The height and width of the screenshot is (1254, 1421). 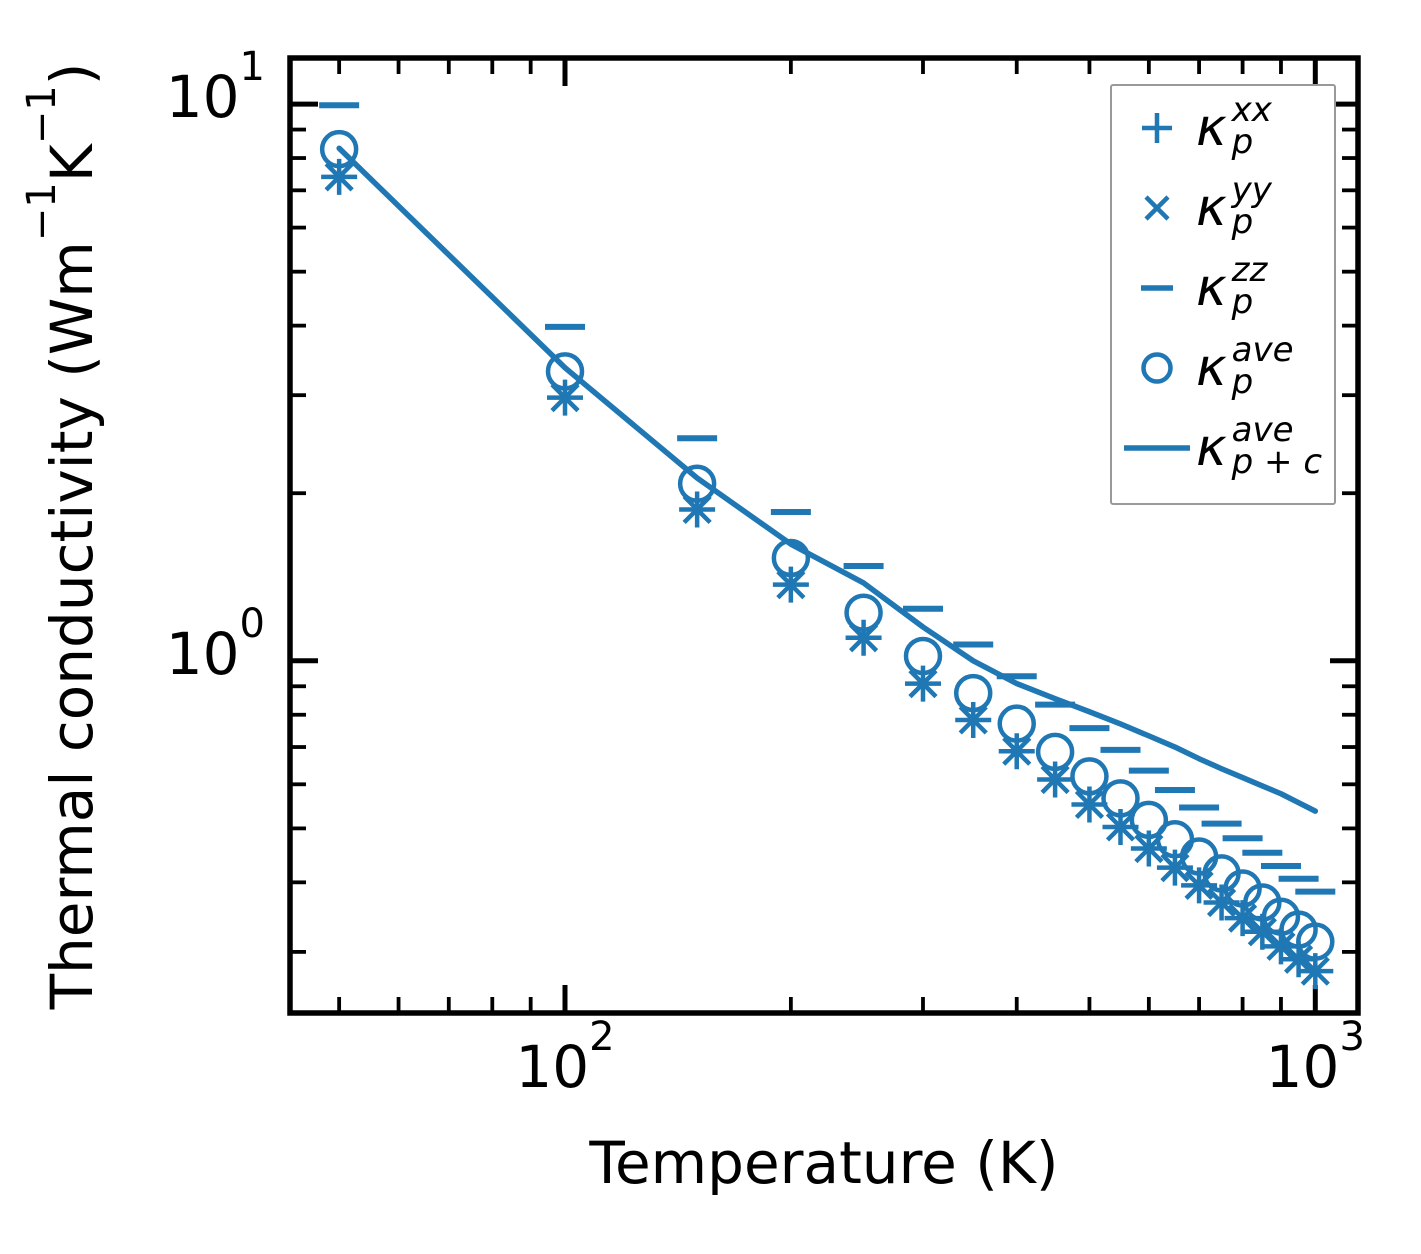 What do you see at coordinates (1259, 446) in the screenshot?
I see `legend-label: κ ave p + c` at bounding box center [1259, 446].